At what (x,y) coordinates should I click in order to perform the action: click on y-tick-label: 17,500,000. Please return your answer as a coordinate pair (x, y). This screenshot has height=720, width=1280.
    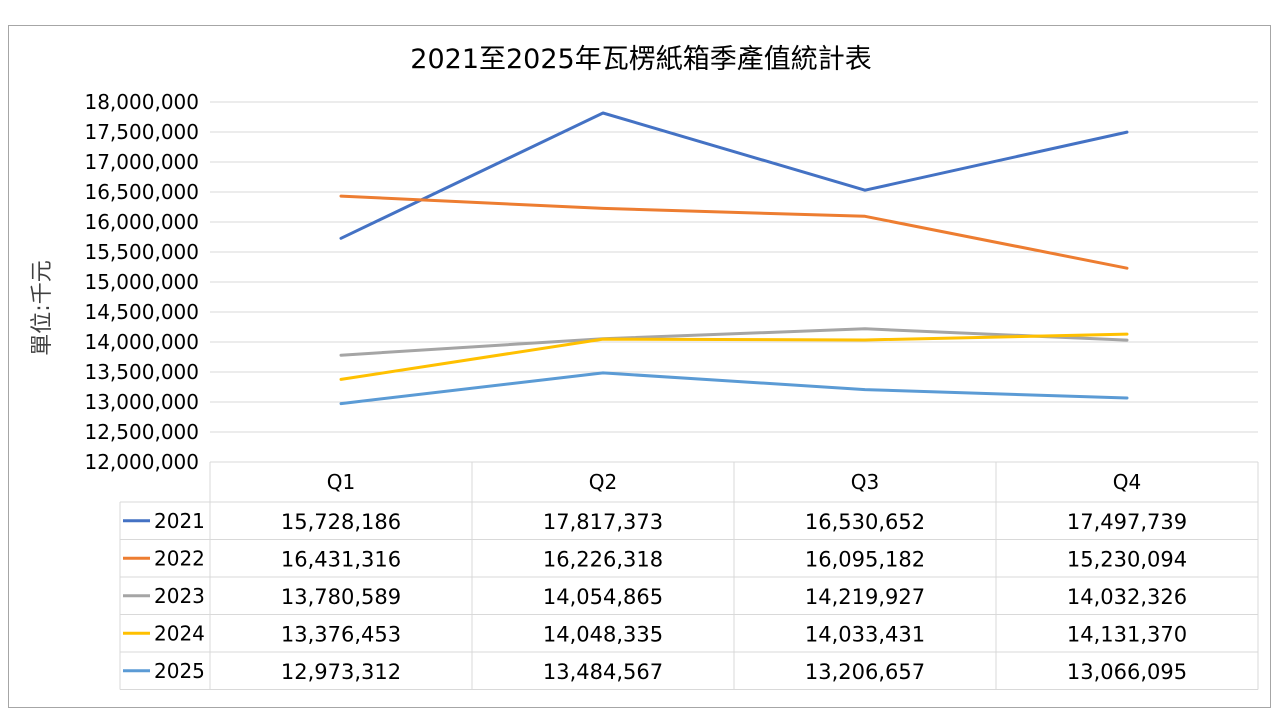
    Looking at the image, I should click on (141, 132).